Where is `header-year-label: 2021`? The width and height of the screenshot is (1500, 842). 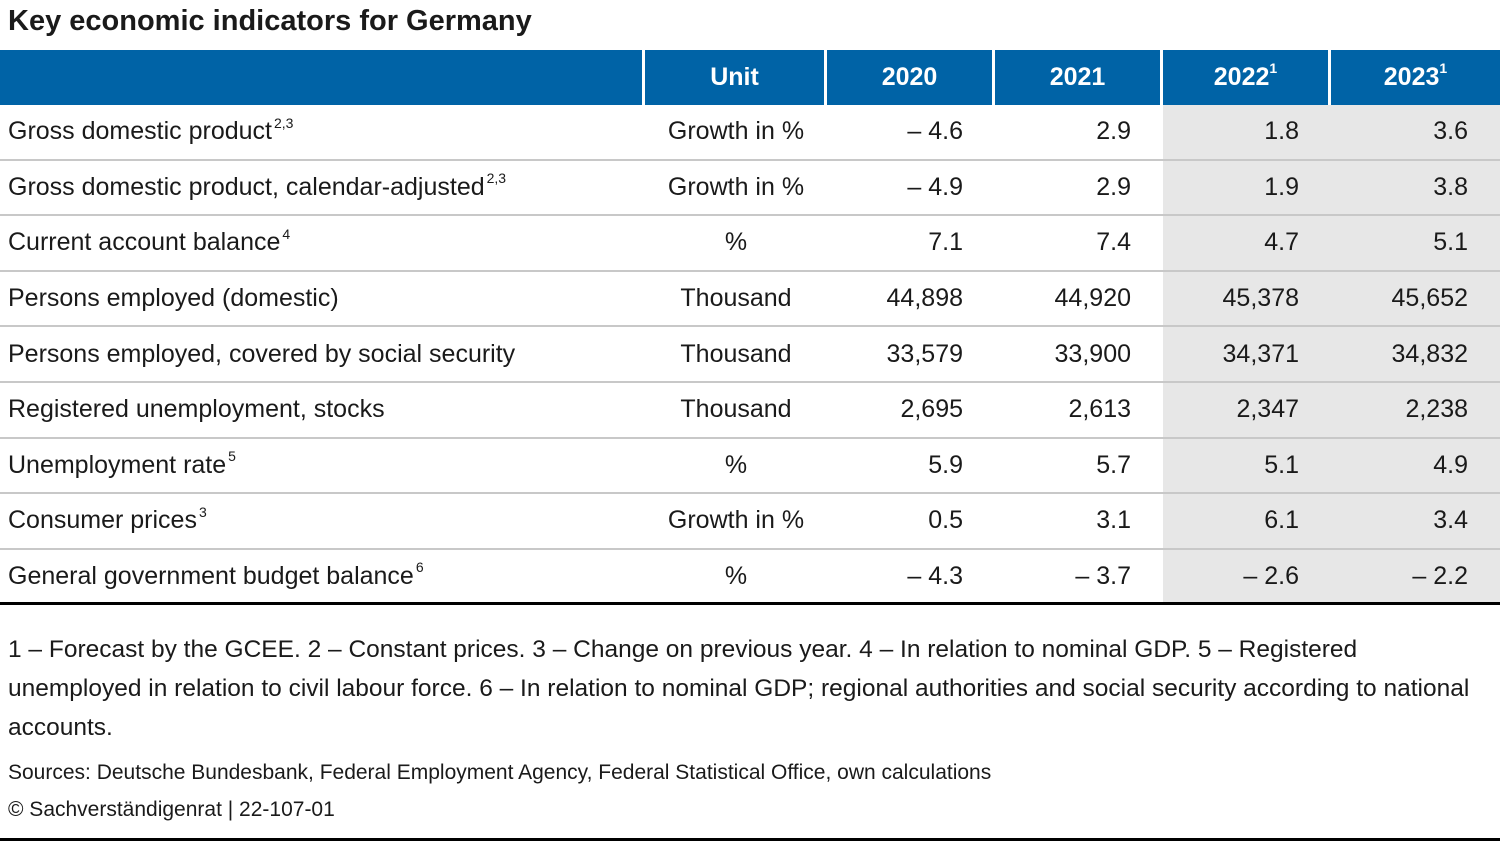 header-year-label: 2021 is located at coordinates (1077, 77).